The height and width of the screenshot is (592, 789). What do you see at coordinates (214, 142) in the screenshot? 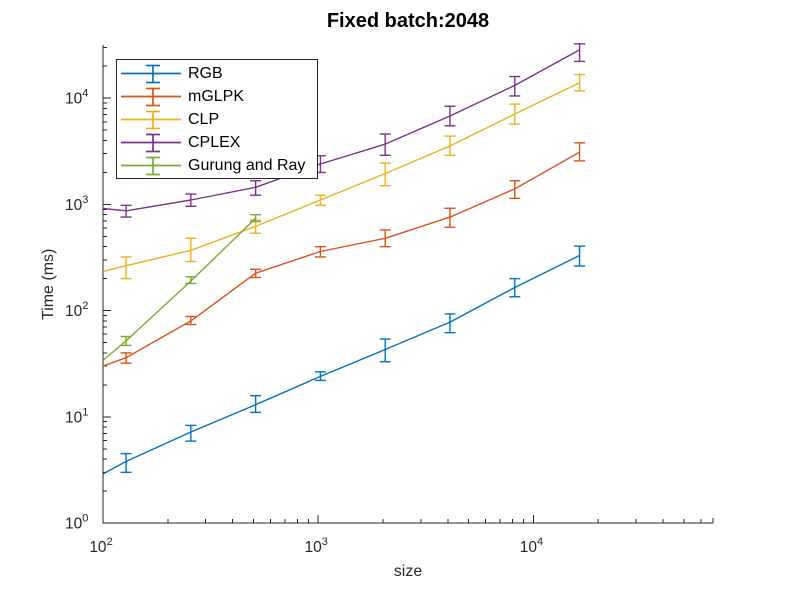
I see `legend-item-label: CPLEX` at bounding box center [214, 142].